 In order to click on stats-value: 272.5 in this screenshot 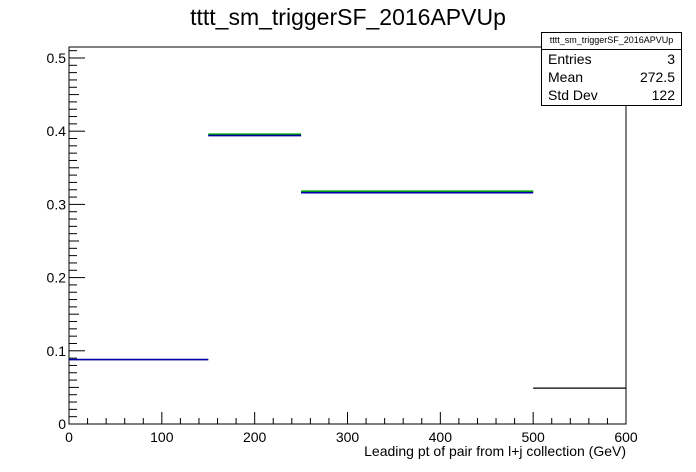, I will do `click(657, 77)`.